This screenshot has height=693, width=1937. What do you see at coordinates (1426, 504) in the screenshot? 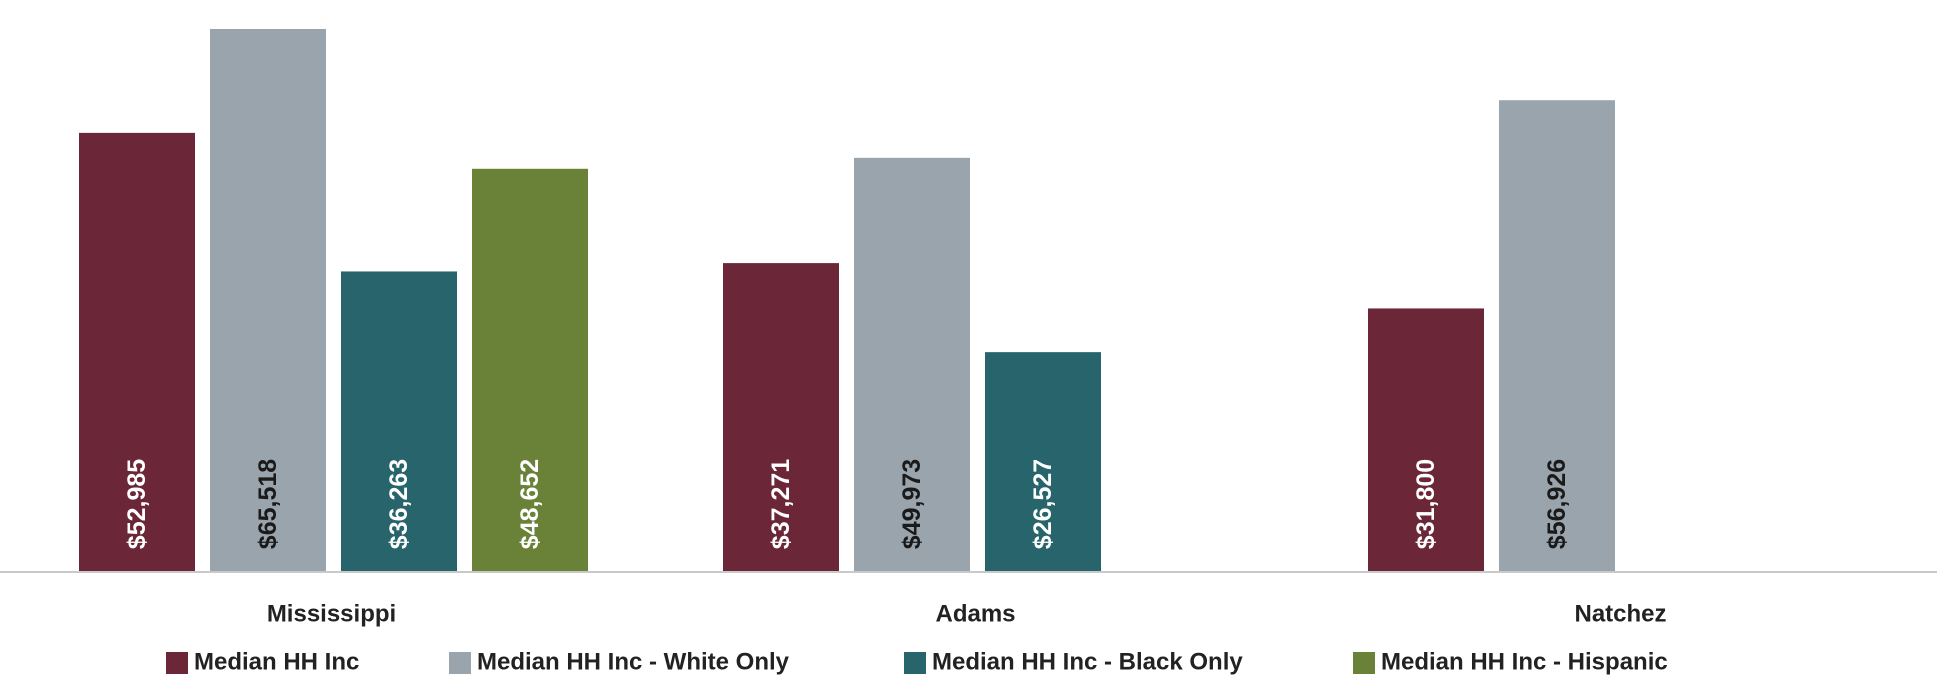
I see `data-label-natchez-series-1: $31,800` at bounding box center [1426, 504].